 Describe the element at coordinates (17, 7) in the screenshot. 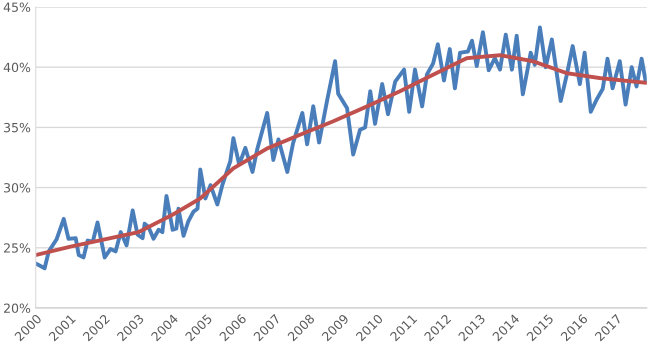

I see `y-tick-label: 45%` at that location.